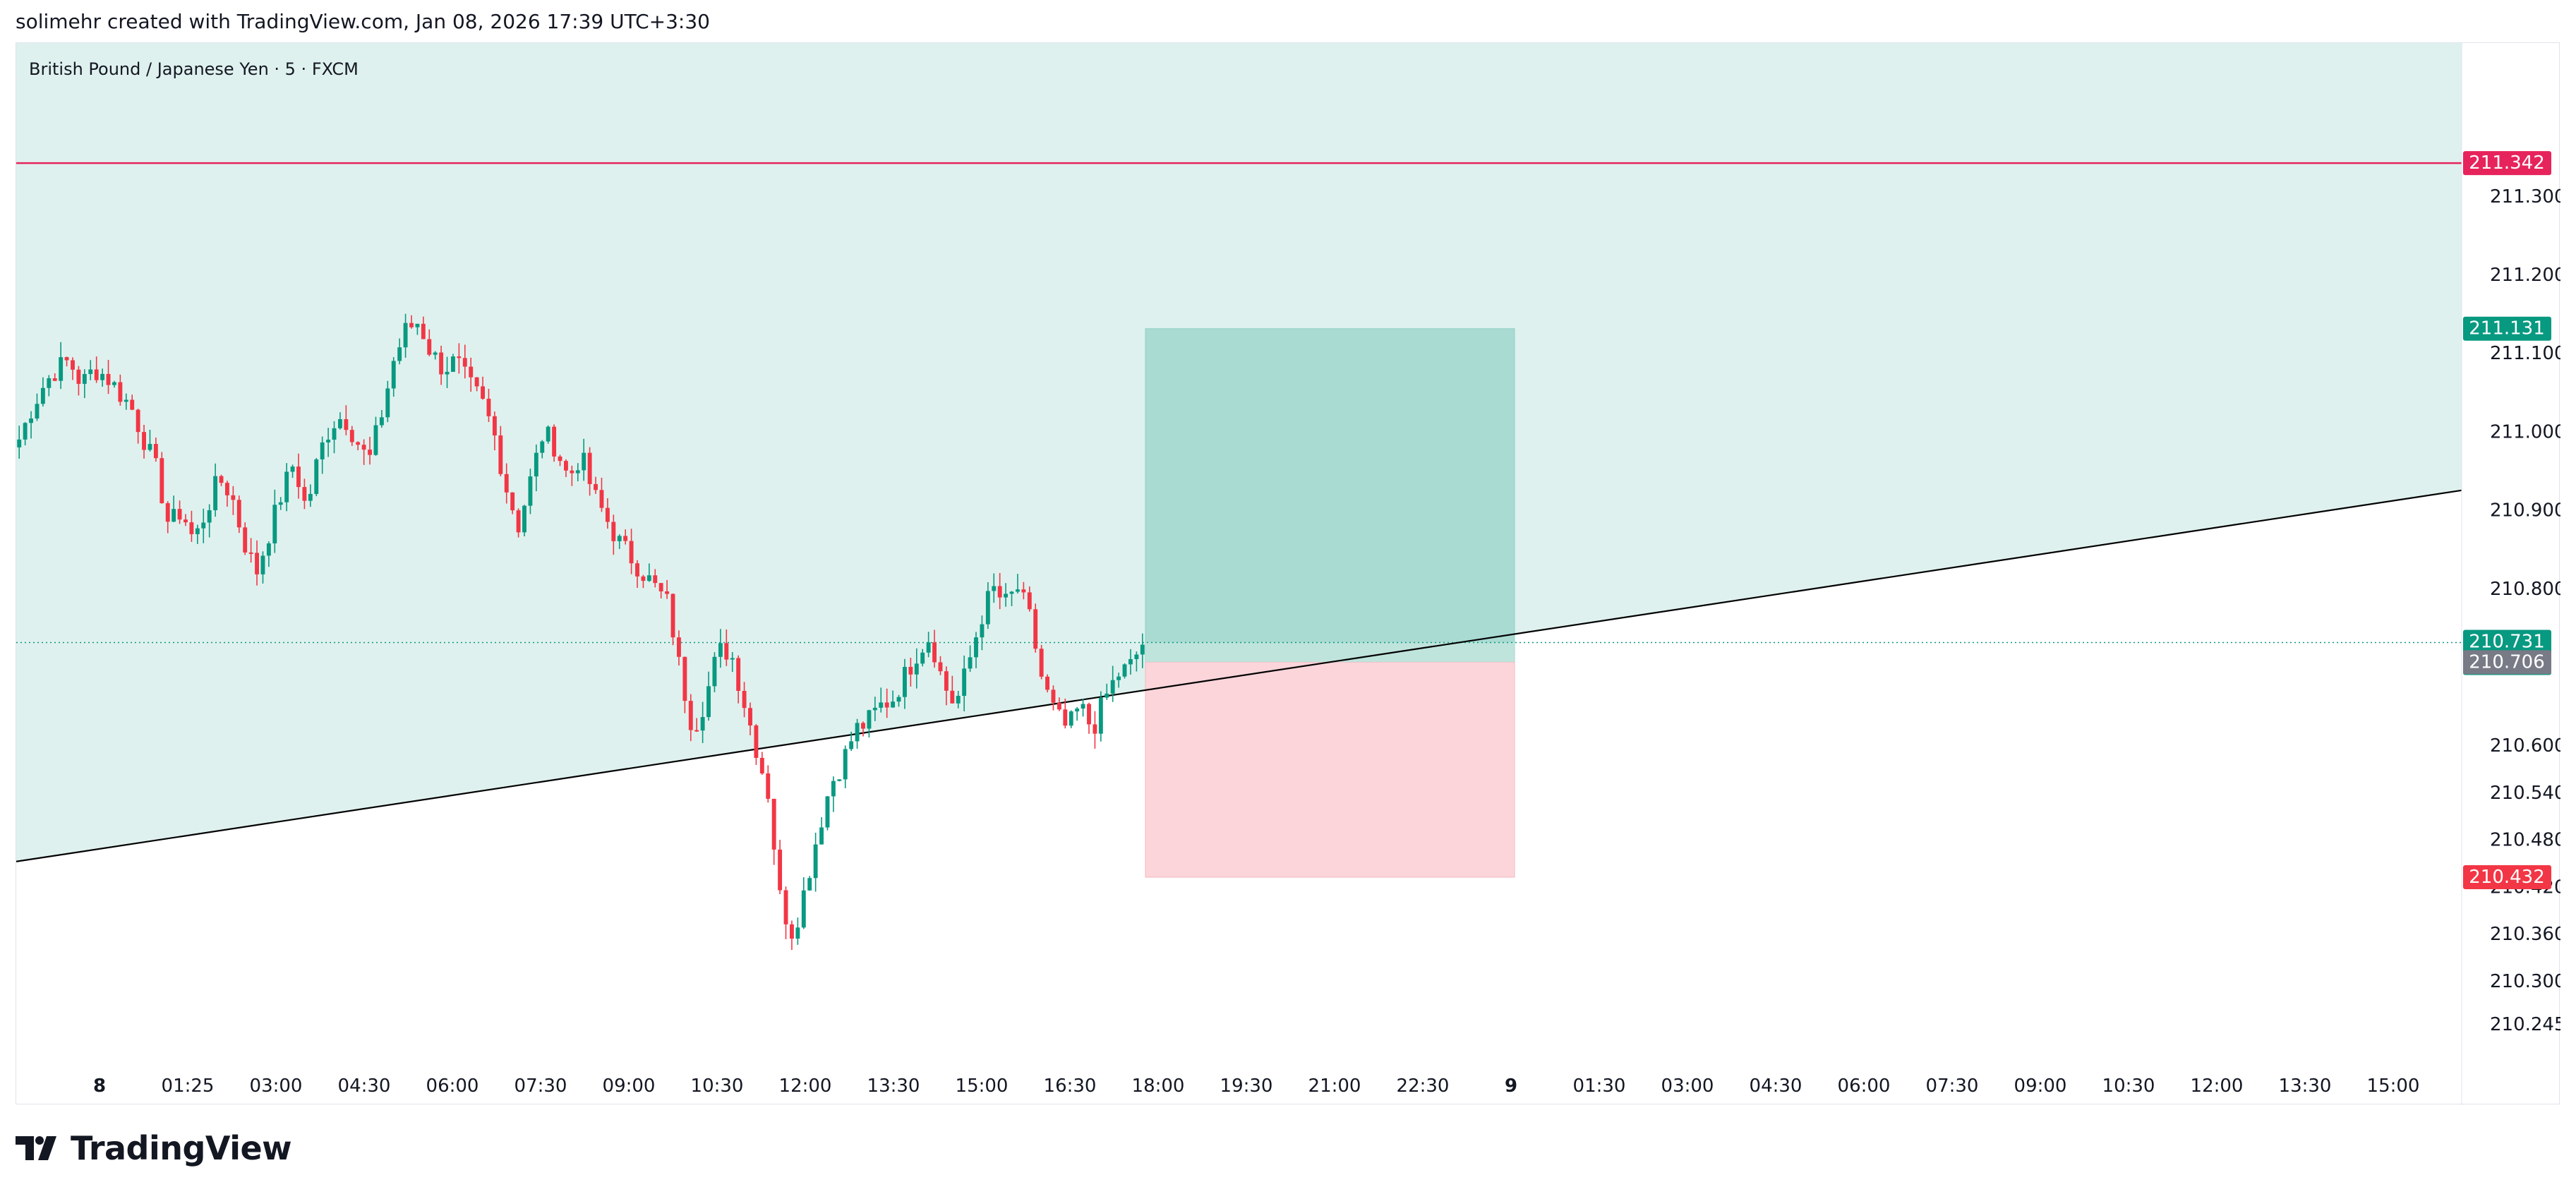 The height and width of the screenshot is (1199, 2576). Describe the element at coordinates (1776, 1087) in the screenshot. I see `x-tick-label: 04:30` at that location.